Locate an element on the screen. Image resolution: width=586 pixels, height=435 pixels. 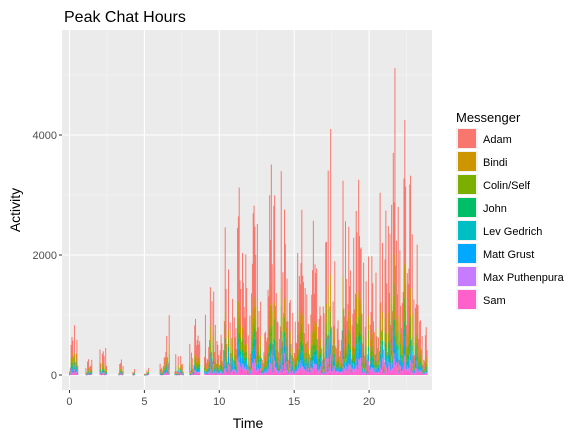
legend-label-max-puthenpura: Max Puthenpura is located at coordinates (524, 278).